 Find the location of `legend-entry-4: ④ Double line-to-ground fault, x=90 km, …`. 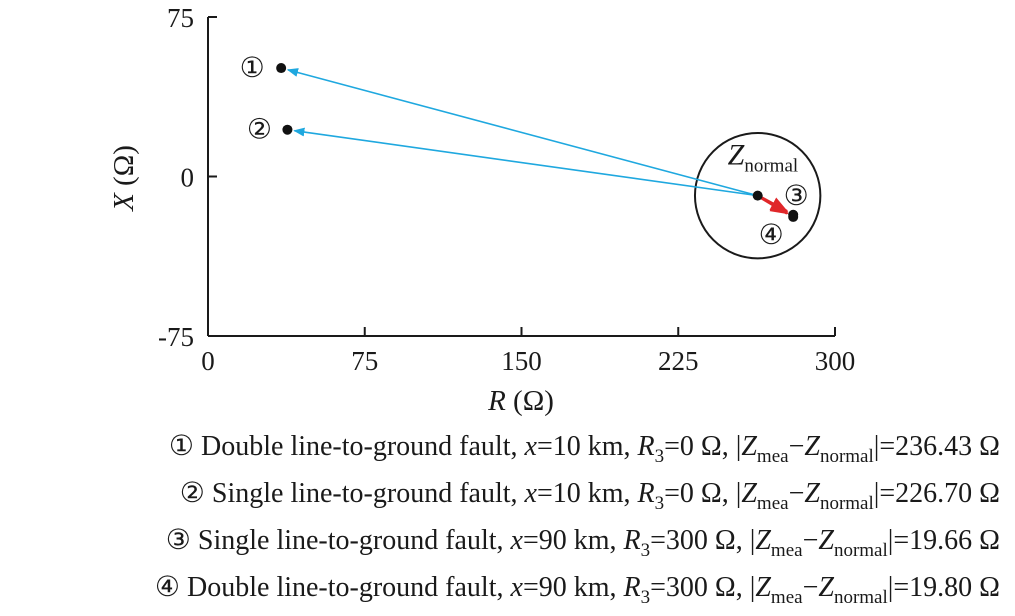

legend-entry-4: ④ Double line-to-ground fault, x=90 km, … is located at coordinates (577, 590).